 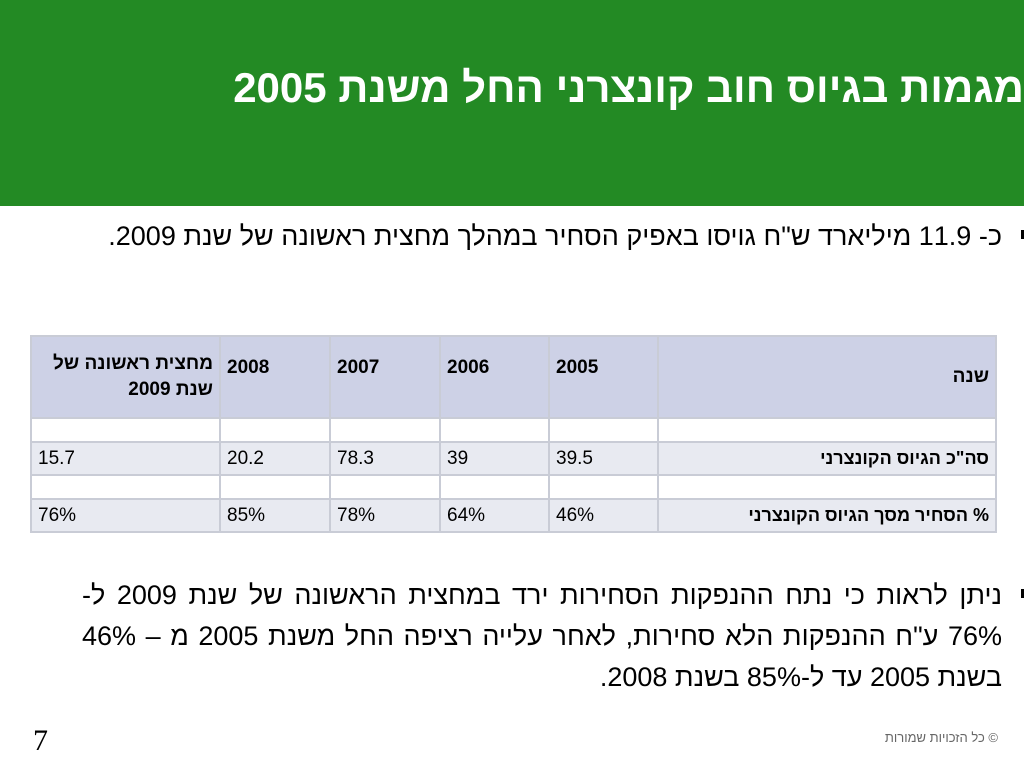 I want to click on table-header-cell: 2005, so click(x=603, y=377).